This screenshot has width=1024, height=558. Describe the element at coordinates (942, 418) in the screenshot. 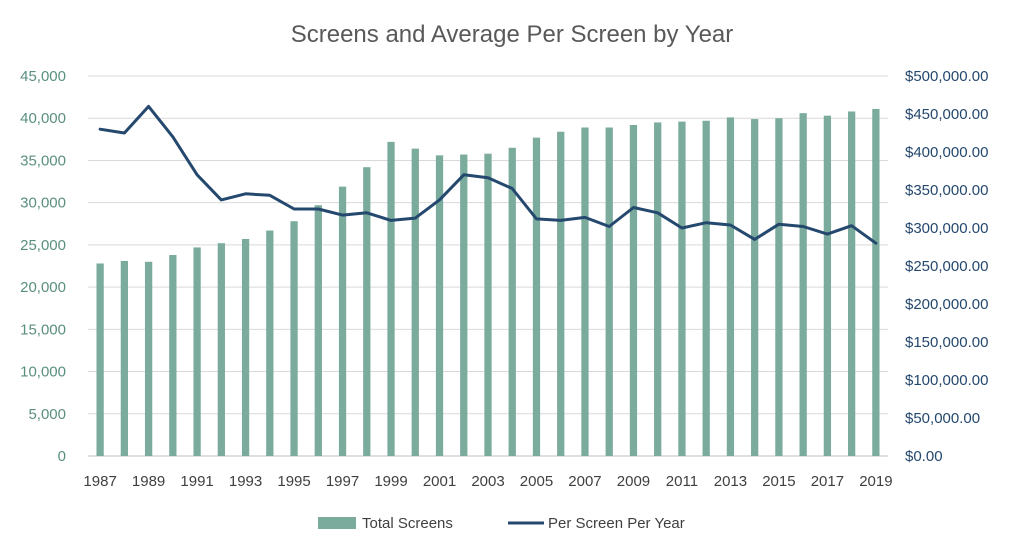

I see `y-right-tick-label: $50,000.00` at that location.